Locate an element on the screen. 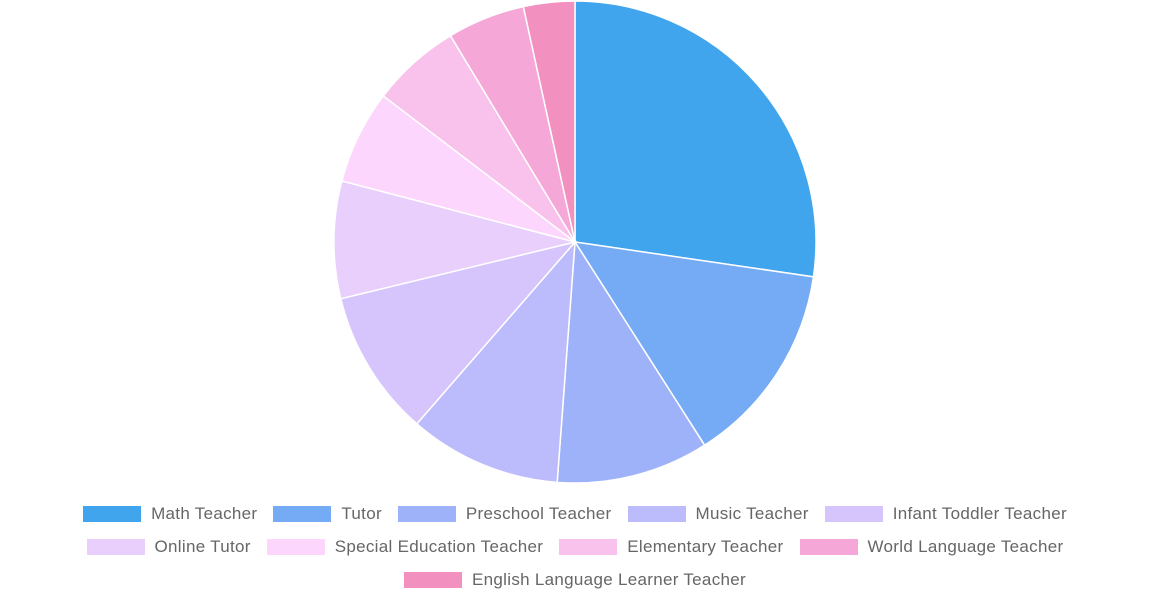  pie-slice-online-tutor is located at coordinates (454, 240).